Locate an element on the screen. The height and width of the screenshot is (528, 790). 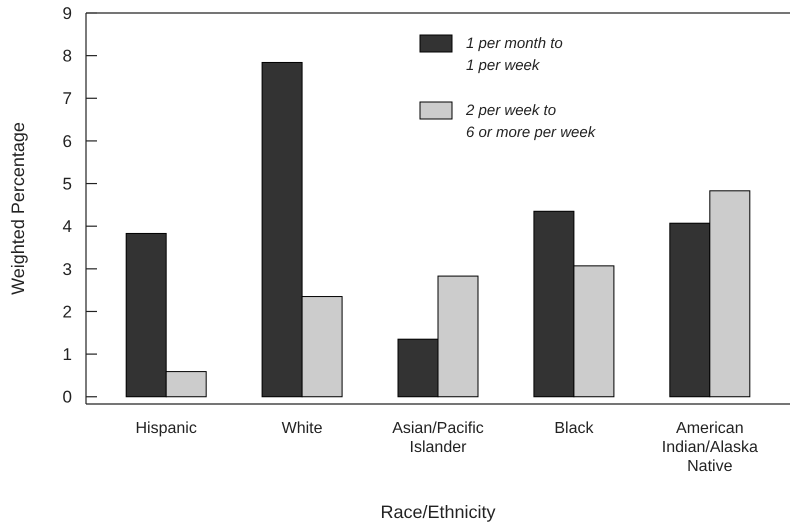
y-tick-label: 7 is located at coordinates (67, 98).